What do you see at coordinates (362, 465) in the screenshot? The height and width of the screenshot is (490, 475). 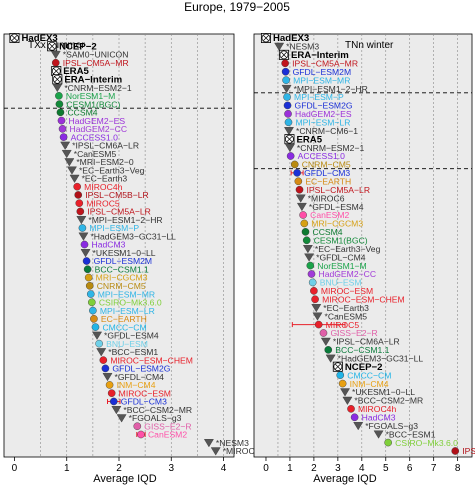 I see `right-x-ticks: 0 1 2 3 4 5 6 7 8` at bounding box center [362, 465].